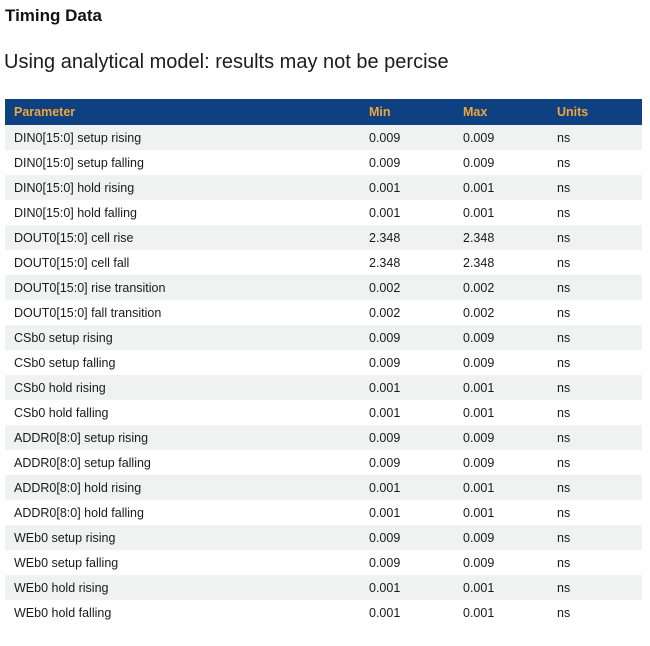  Describe the element at coordinates (78, 137) in the screenshot. I see `cell-parameter: DIN0[15:0] setup rising` at that location.